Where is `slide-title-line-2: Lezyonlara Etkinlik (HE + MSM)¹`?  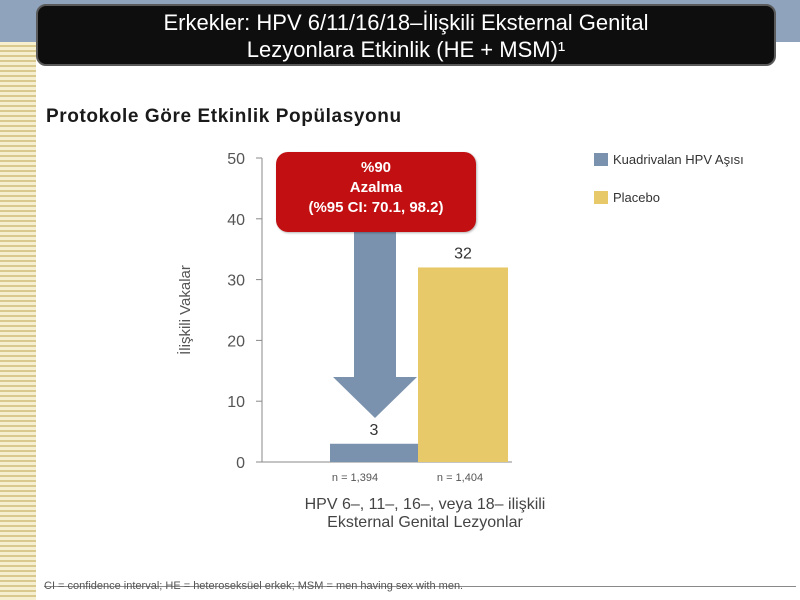
slide-title-line-2: Lezyonlara Etkinlik (HE + MSM)¹ is located at coordinates (406, 49).